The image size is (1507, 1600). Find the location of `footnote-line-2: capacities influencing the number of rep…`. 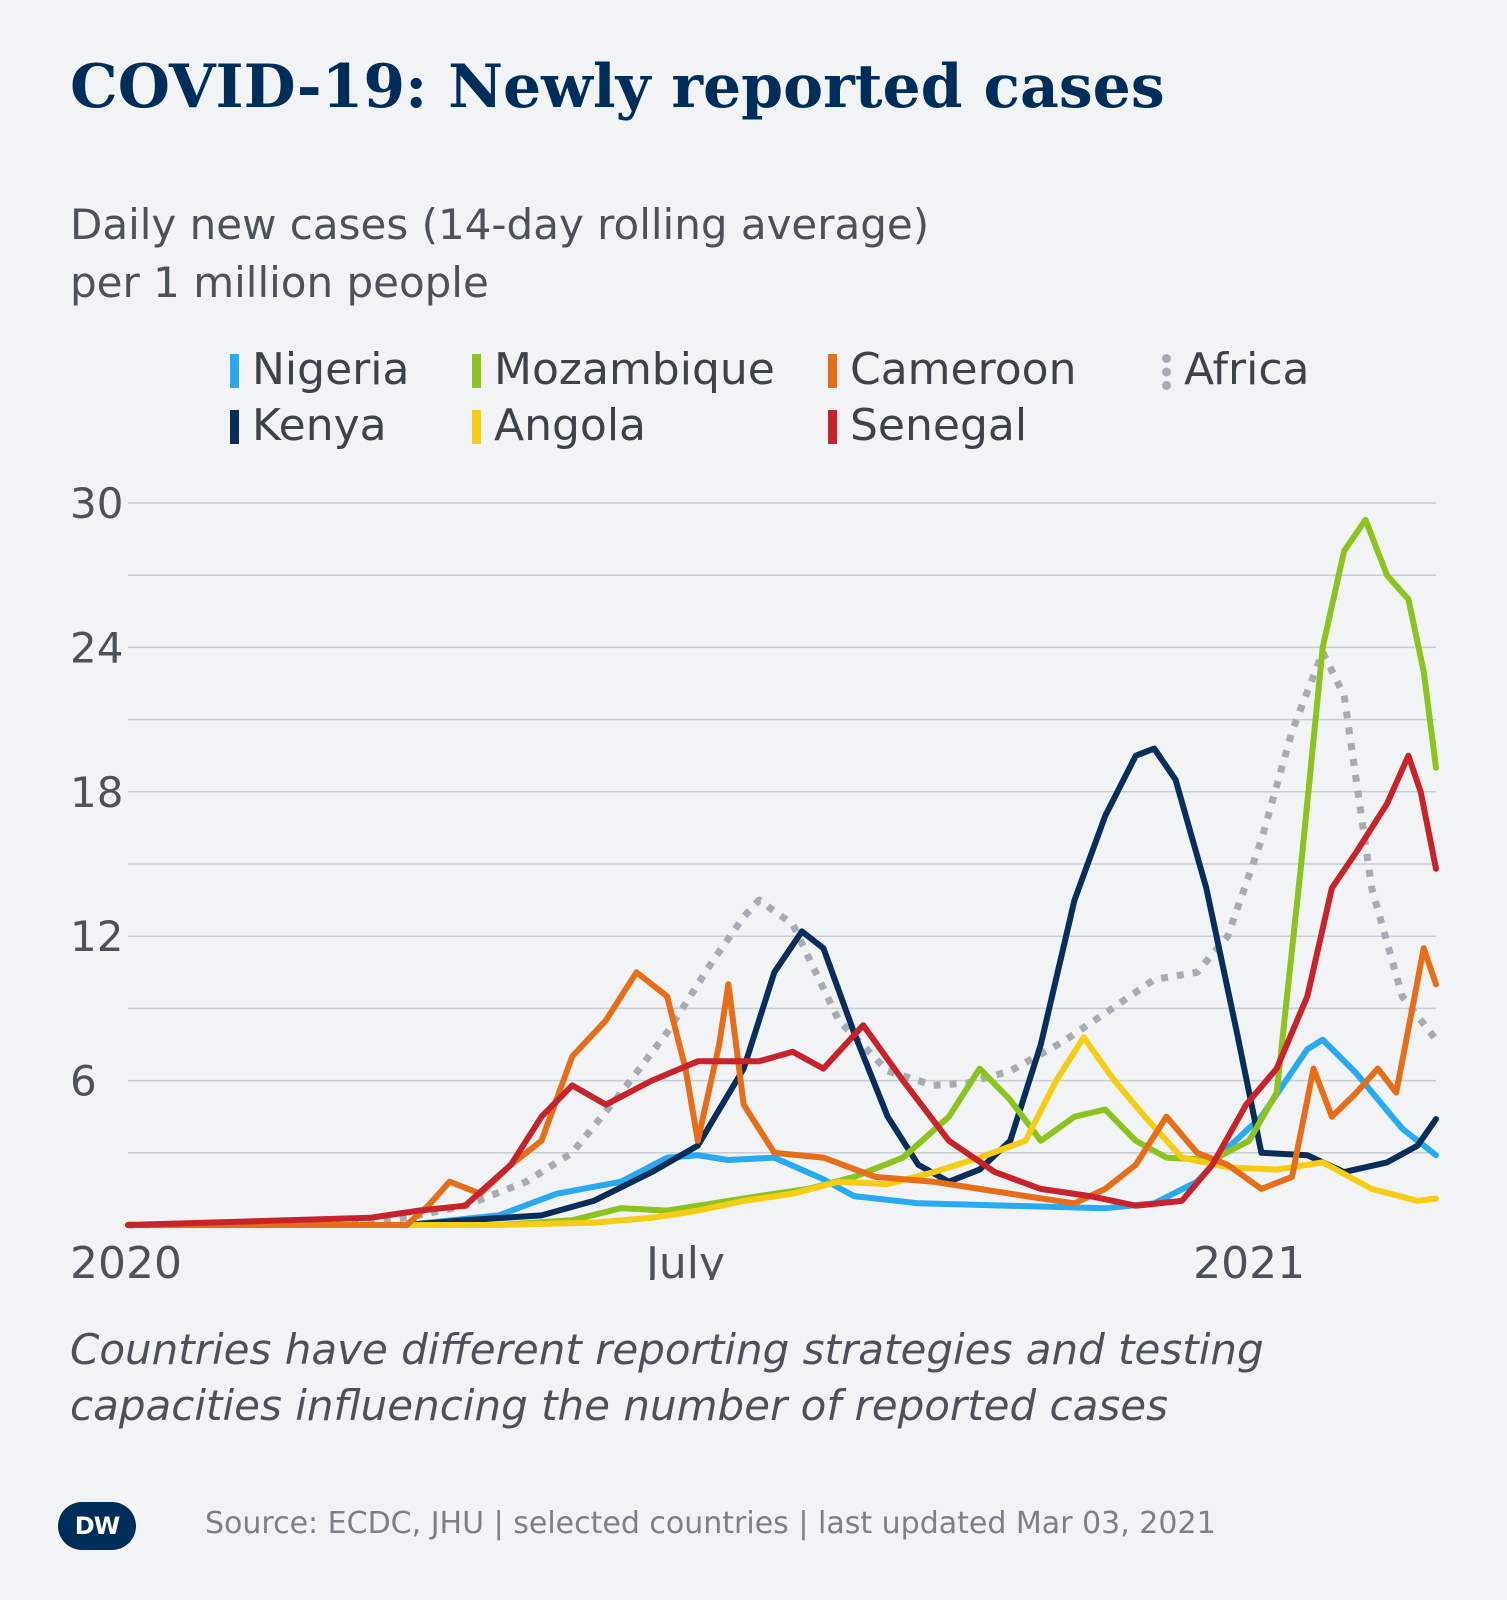

footnote-line-2: capacities influencing the number of rep… is located at coordinates (619, 1405).